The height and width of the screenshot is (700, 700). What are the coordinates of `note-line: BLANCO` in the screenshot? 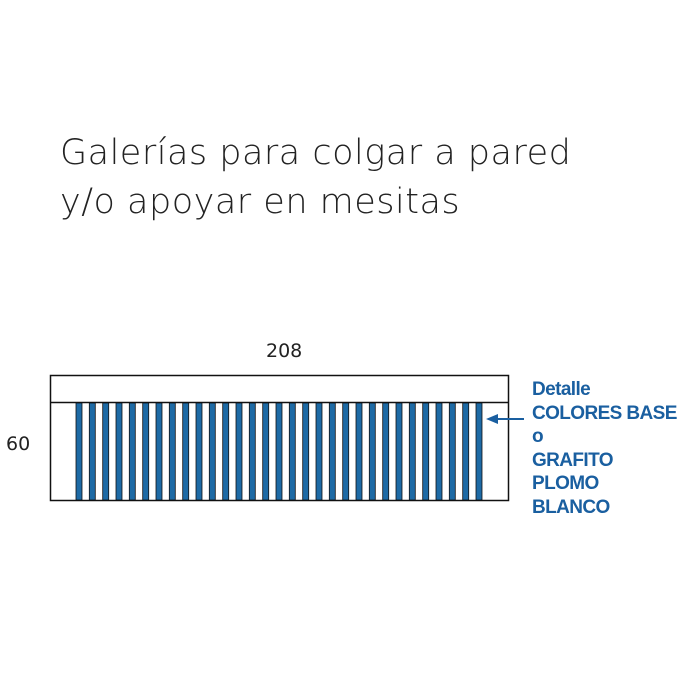 It's located at (571, 507).